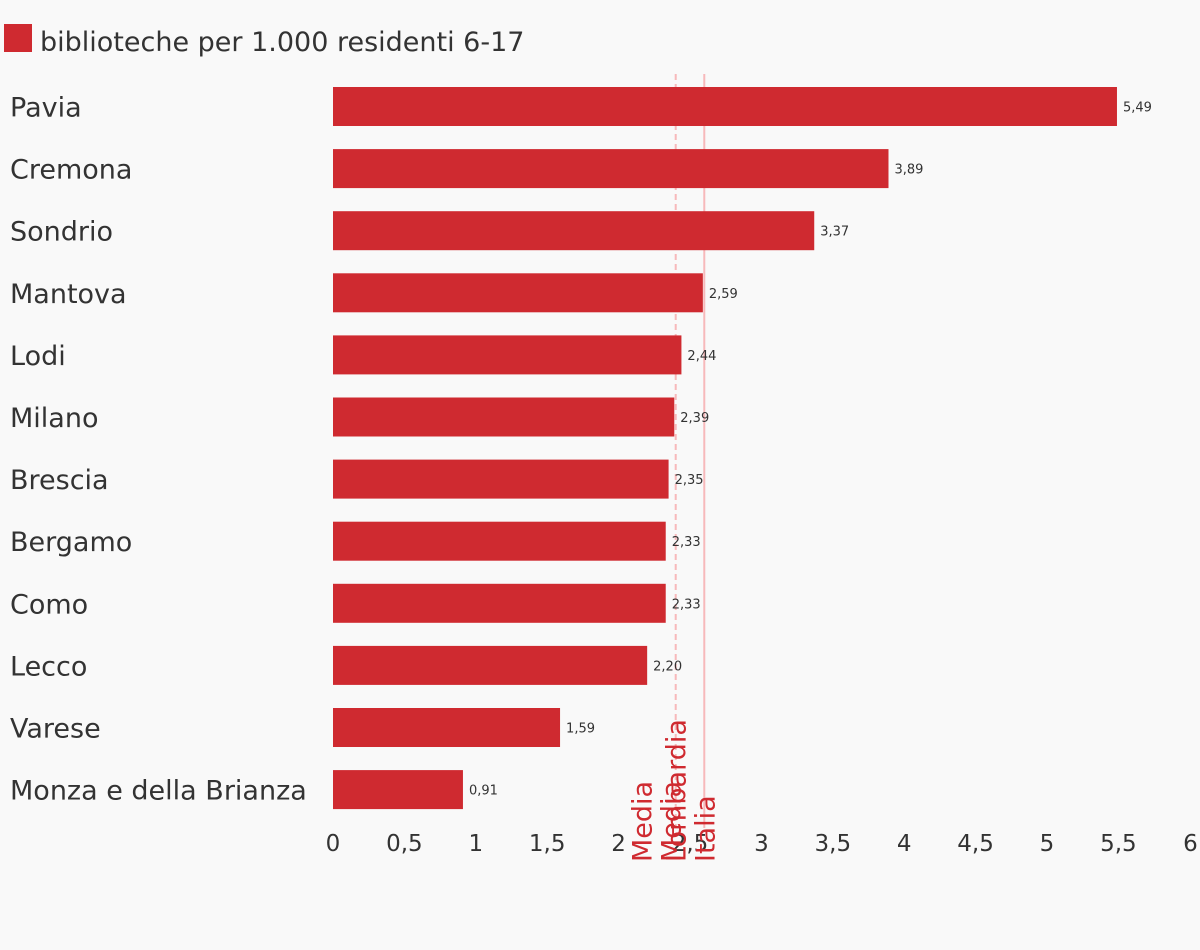 The width and height of the screenshot is (1200, 950). I want to click on value-label: 1,59, so click(580, 729).